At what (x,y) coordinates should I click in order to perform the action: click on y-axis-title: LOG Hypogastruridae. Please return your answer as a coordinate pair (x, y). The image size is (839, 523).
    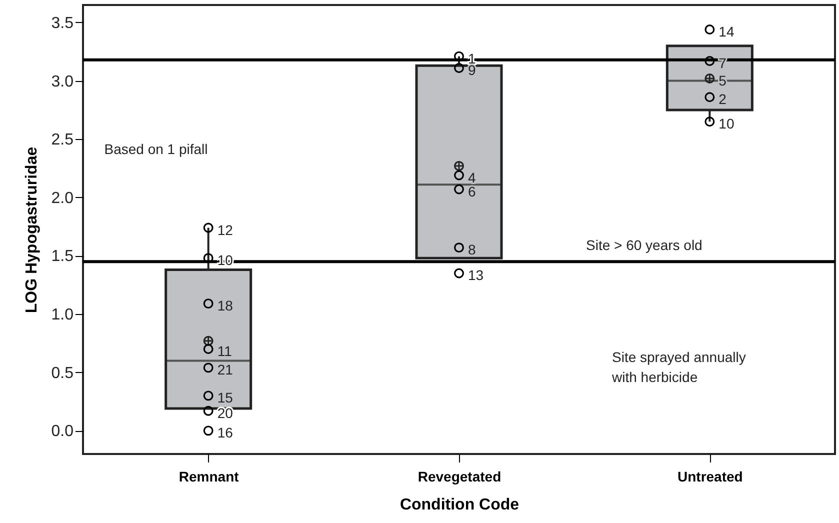
    Looking at the image, I should click on (31, 230).